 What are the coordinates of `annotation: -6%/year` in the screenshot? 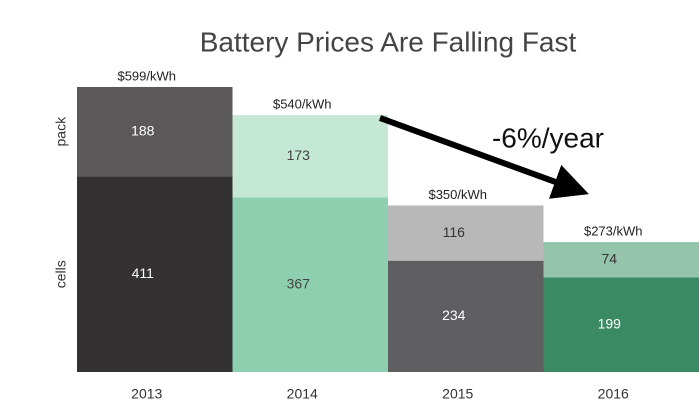 It's located at (548, 137).